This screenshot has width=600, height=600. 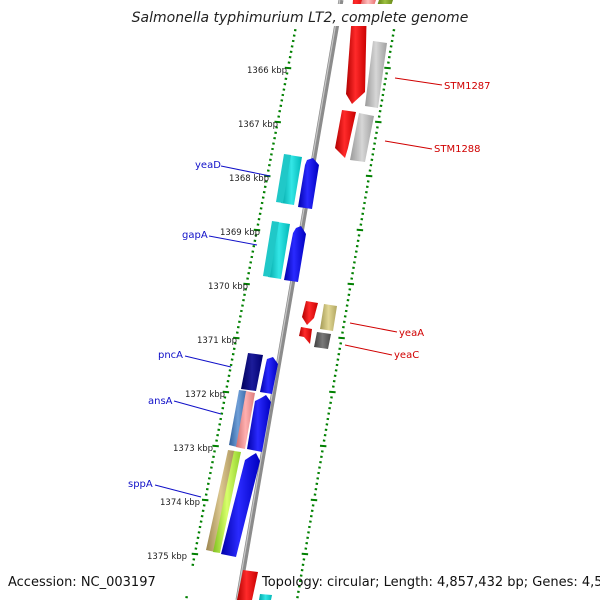 I want to click on connector-gapA, so click(x=233, y=240).